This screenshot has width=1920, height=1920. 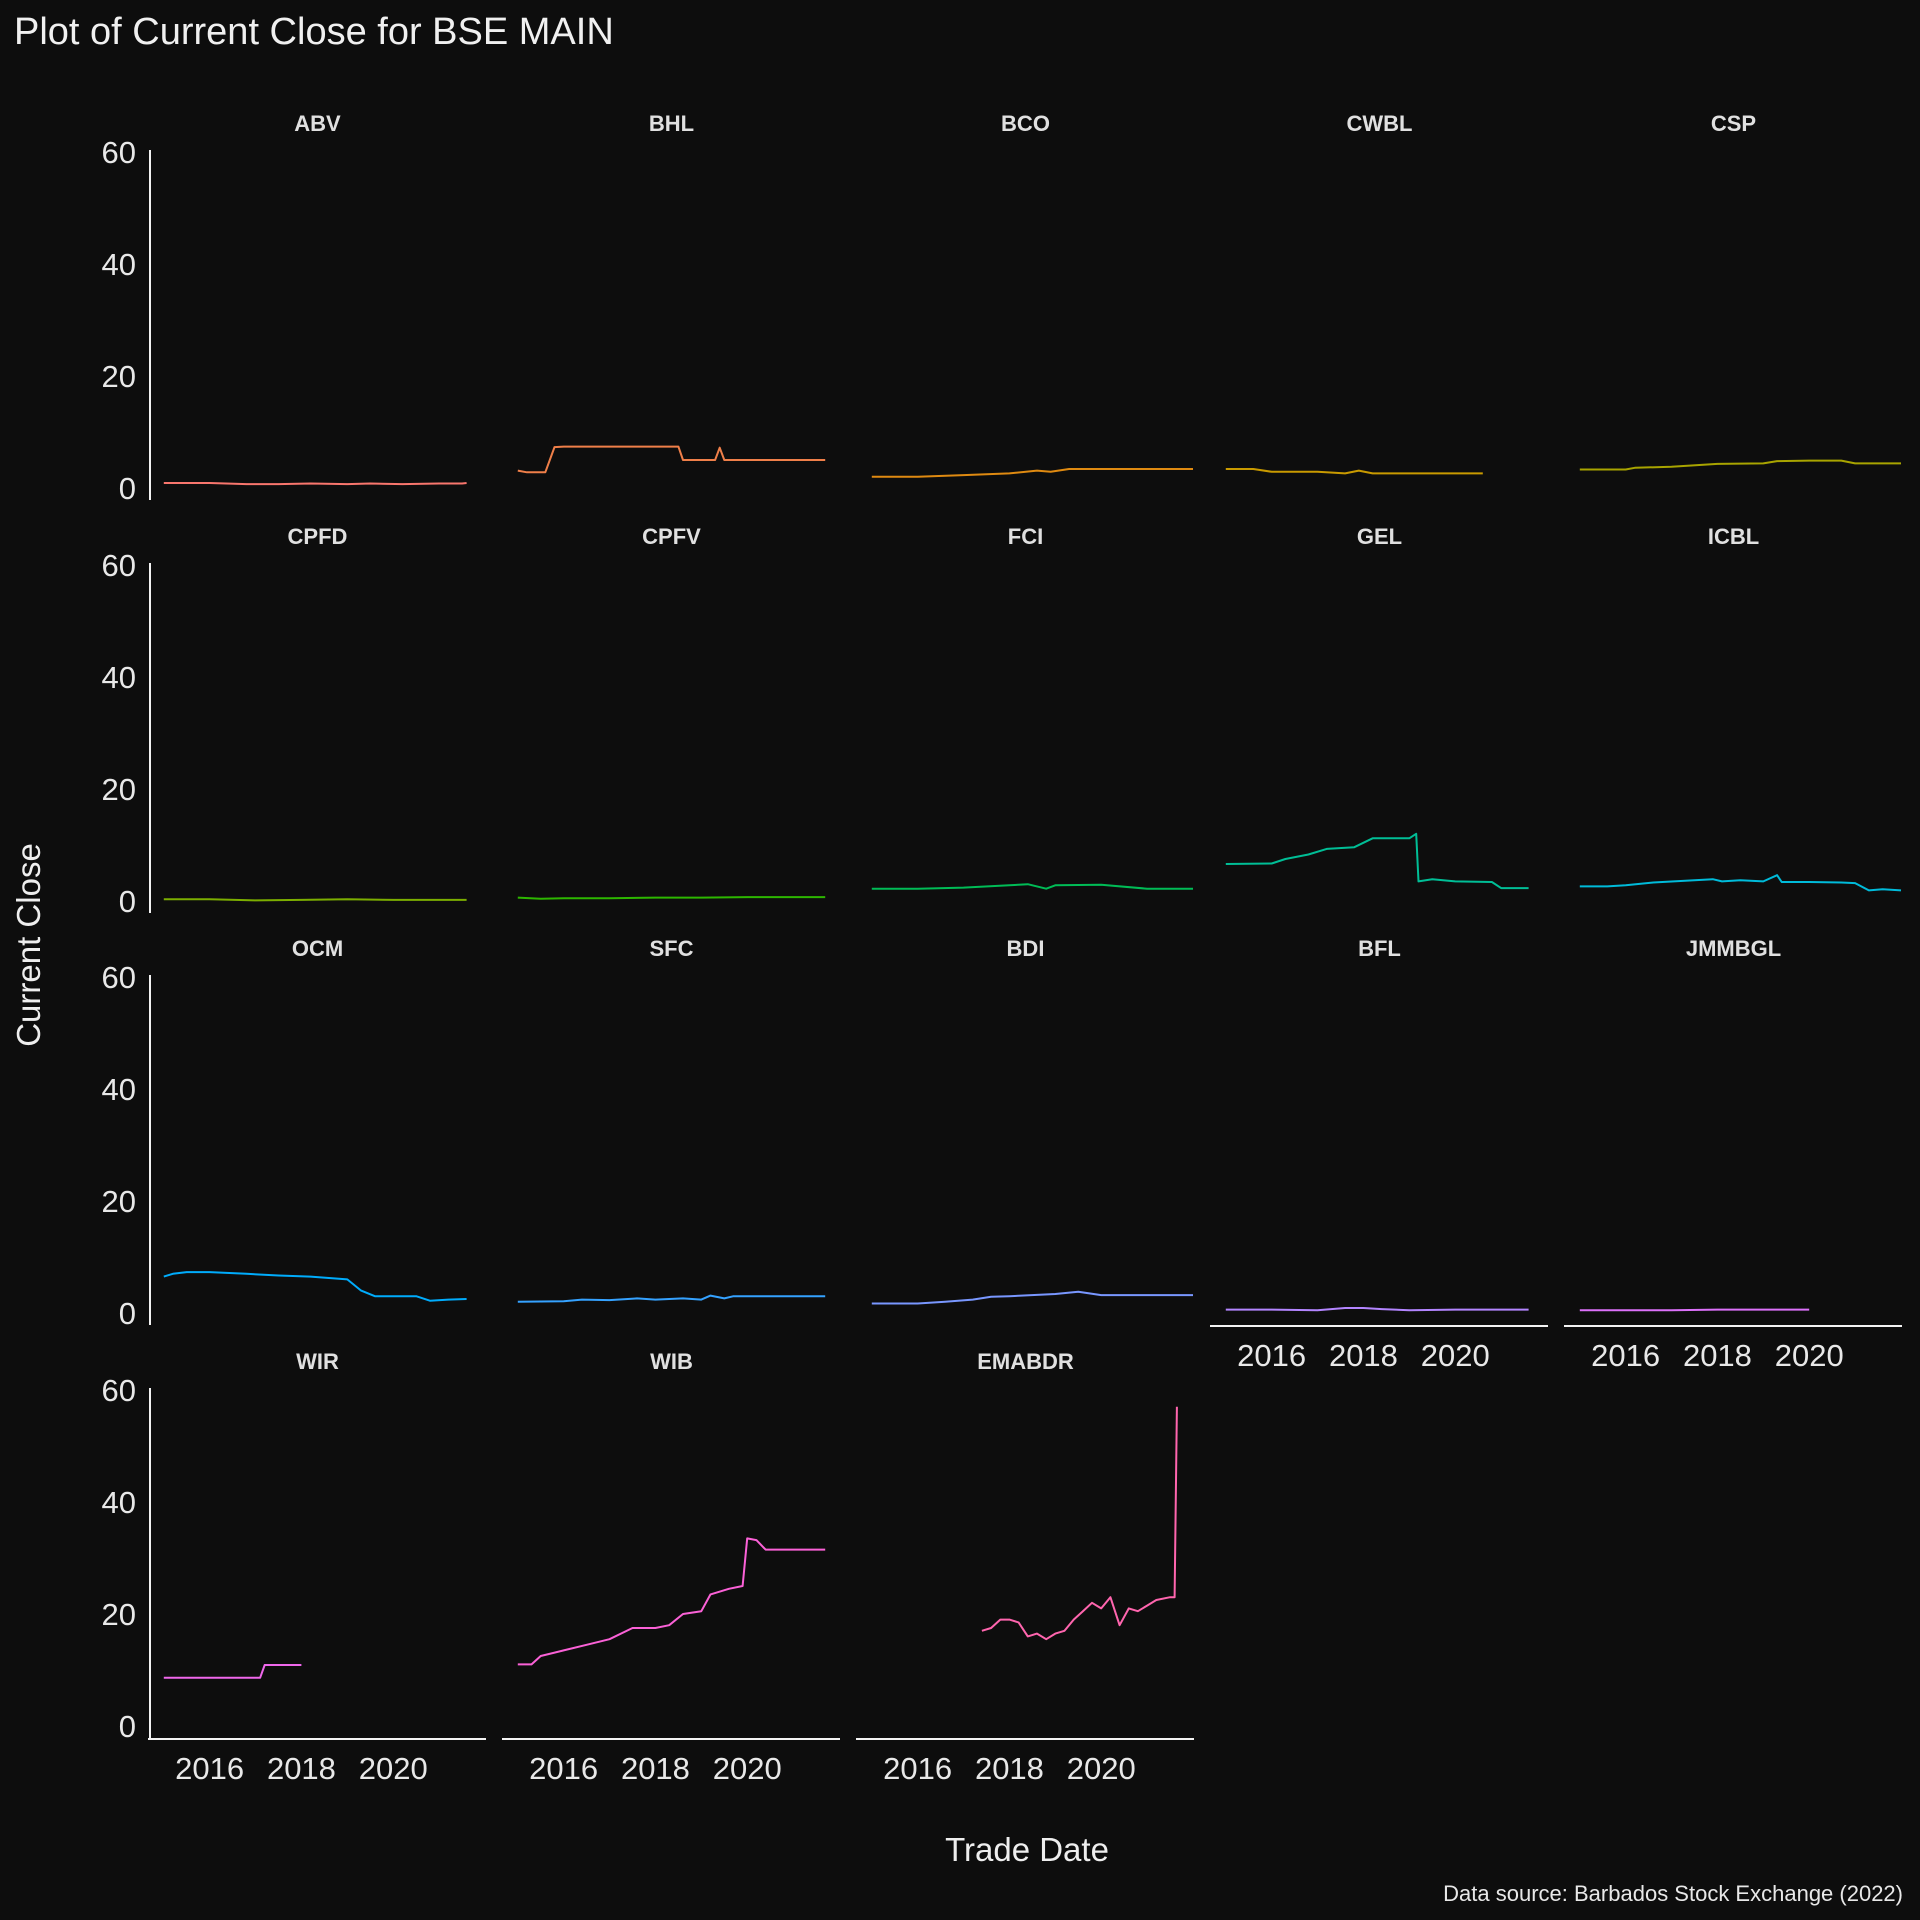 I want to click on x-tick-label-wir-2016: 2016, so click(x=209, y=1768).